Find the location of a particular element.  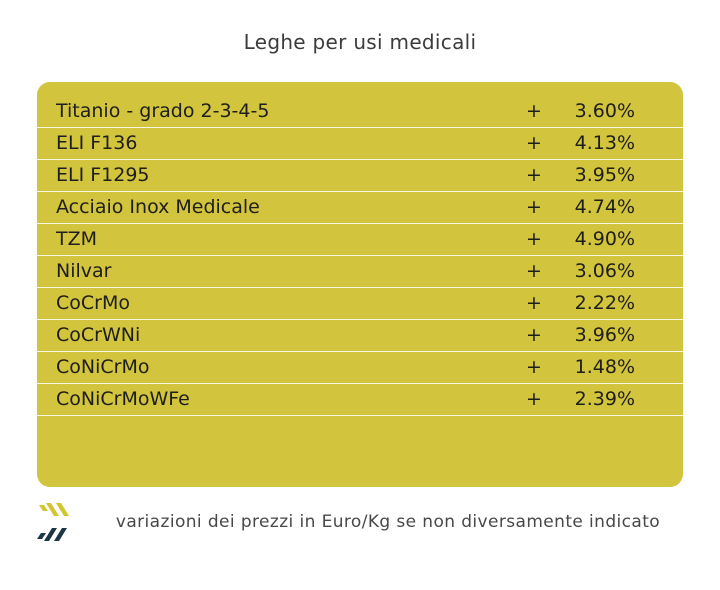

alloy-name: ELI F136 is located at coordinates (97, 143).